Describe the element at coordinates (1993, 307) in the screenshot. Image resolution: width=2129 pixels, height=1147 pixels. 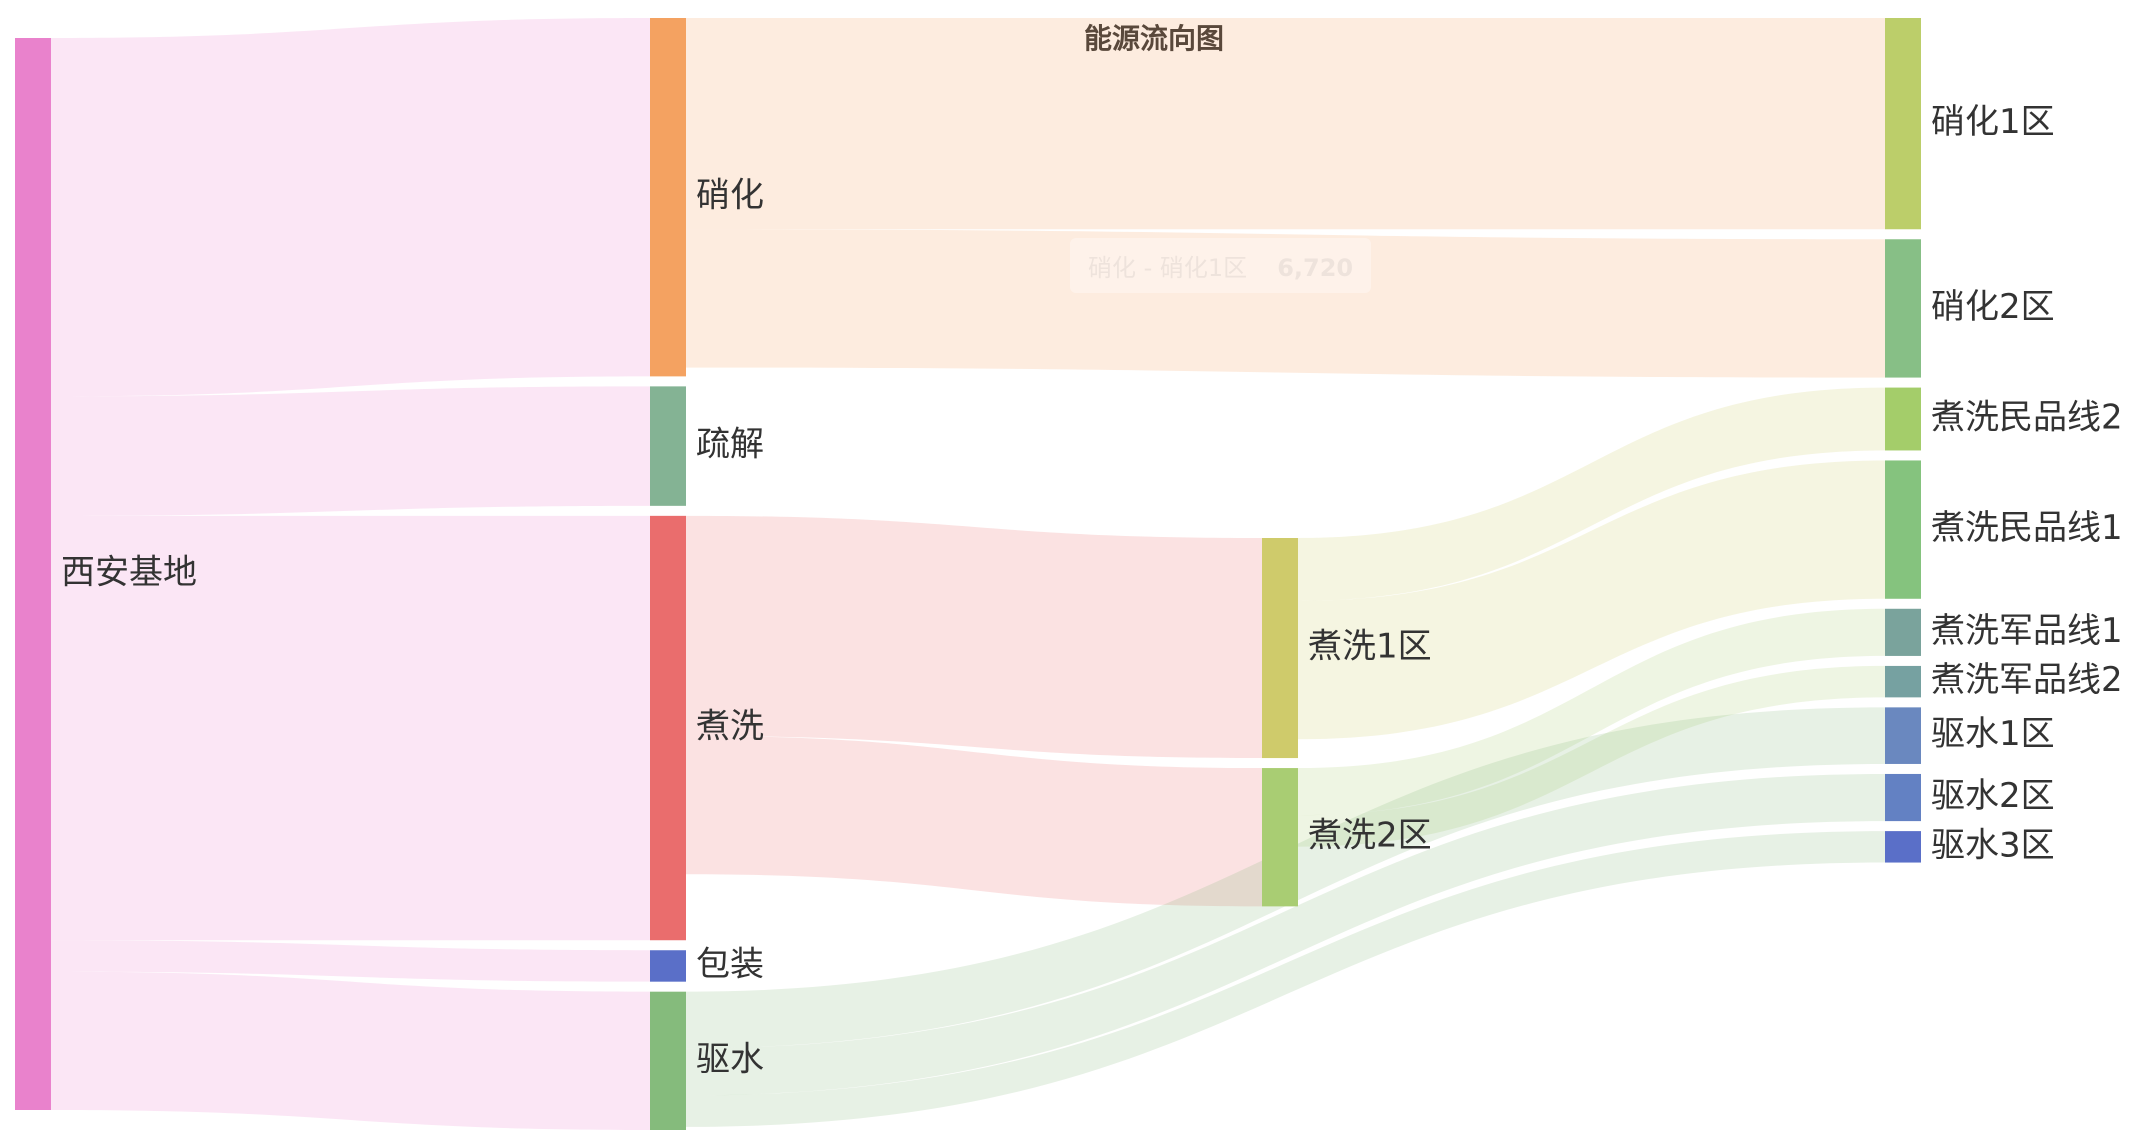
I see `node-label-硝化2区: 硝化2区` at that location.